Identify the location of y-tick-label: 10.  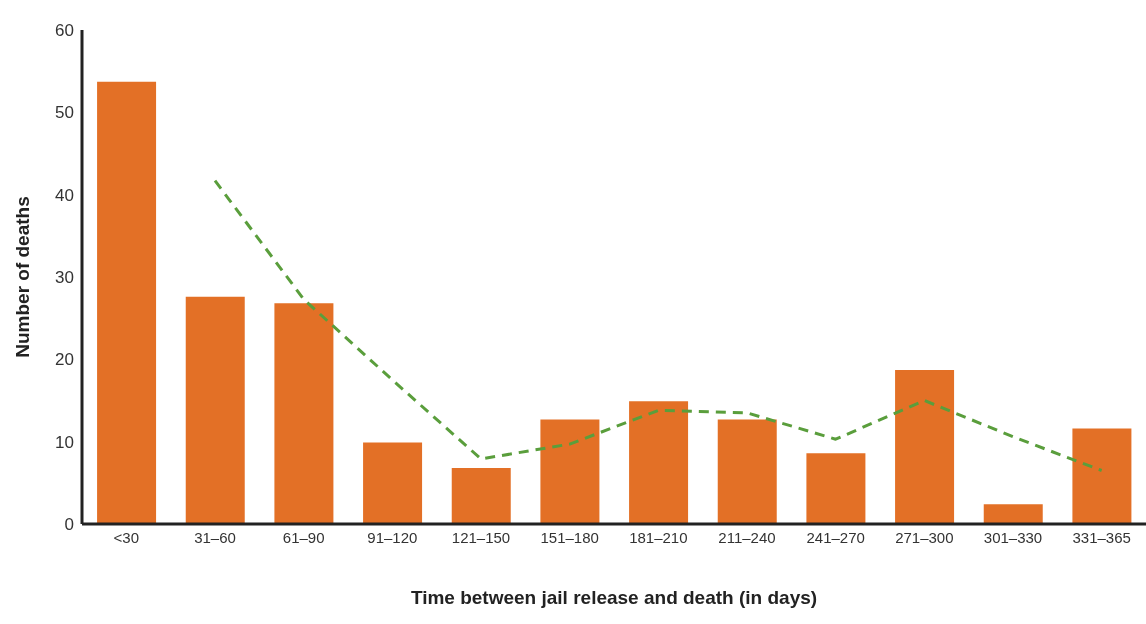
(64, 442).